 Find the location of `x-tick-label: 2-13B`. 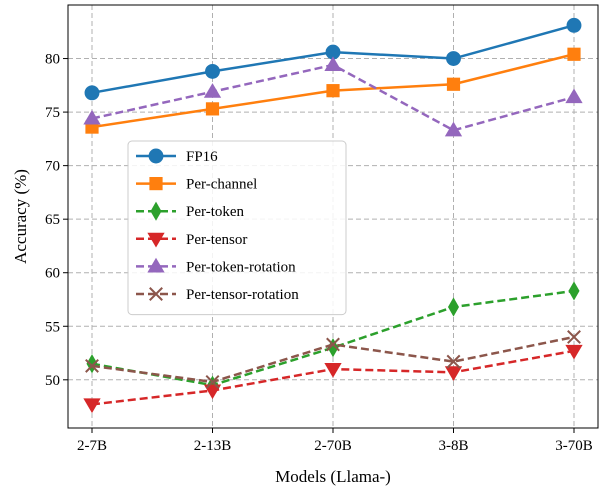

x-tick-label: 2-13B is located at coordinates (213, 446).